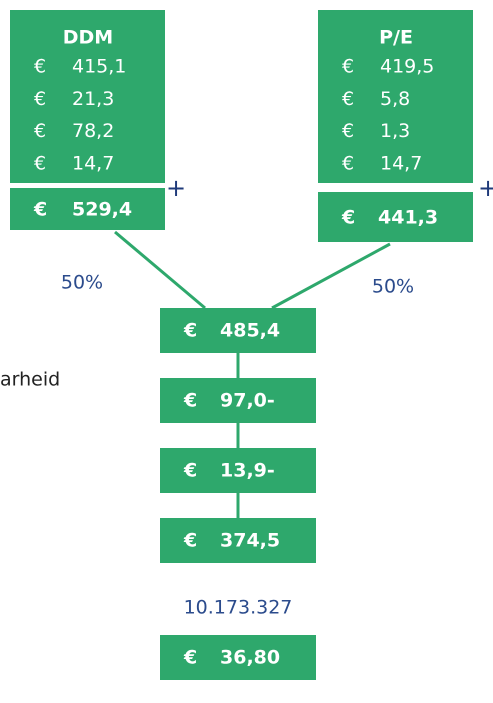 This screenshot has width=493, height=703. What do you see at coordinates (407, 67) in the screenshot?
I see `amount: 419,5` at bounding box center [407, 67].